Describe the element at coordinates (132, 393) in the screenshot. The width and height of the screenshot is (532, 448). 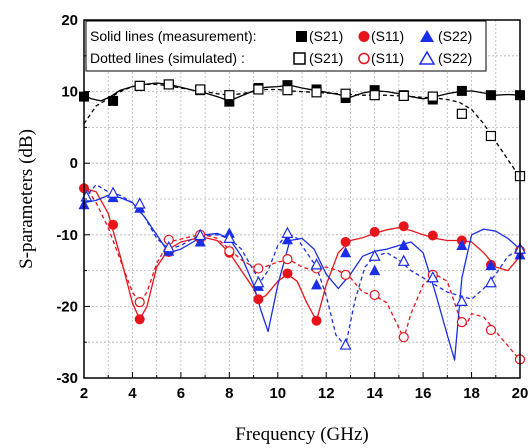
I see `x-tick-label: 4` at that location.